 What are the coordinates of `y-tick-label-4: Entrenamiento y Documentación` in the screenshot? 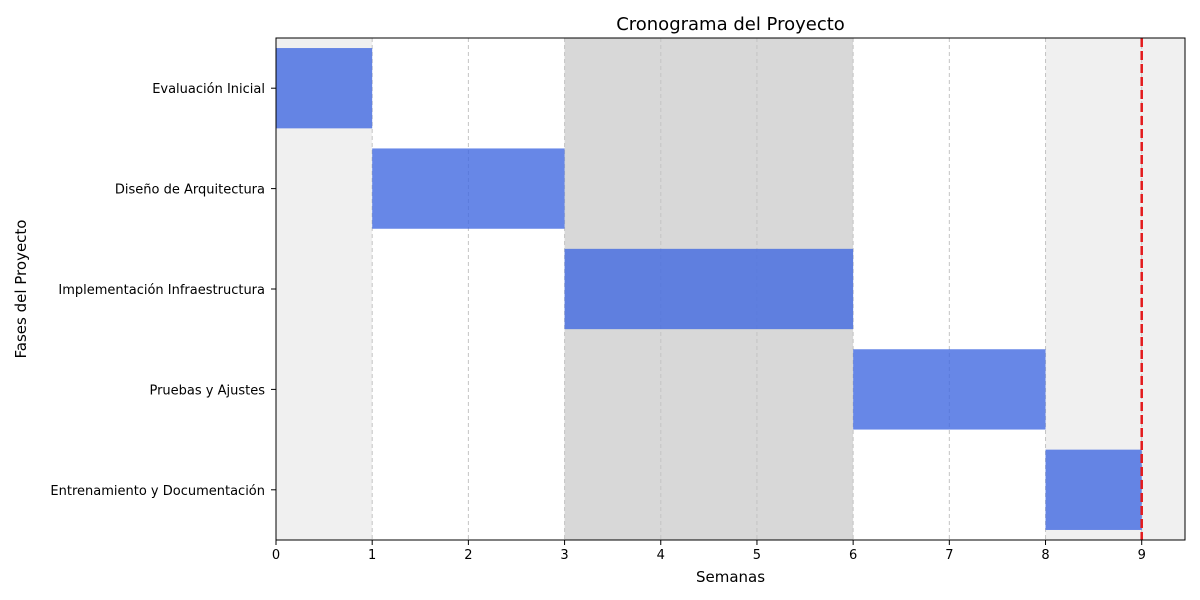 It's located at (157, 491).